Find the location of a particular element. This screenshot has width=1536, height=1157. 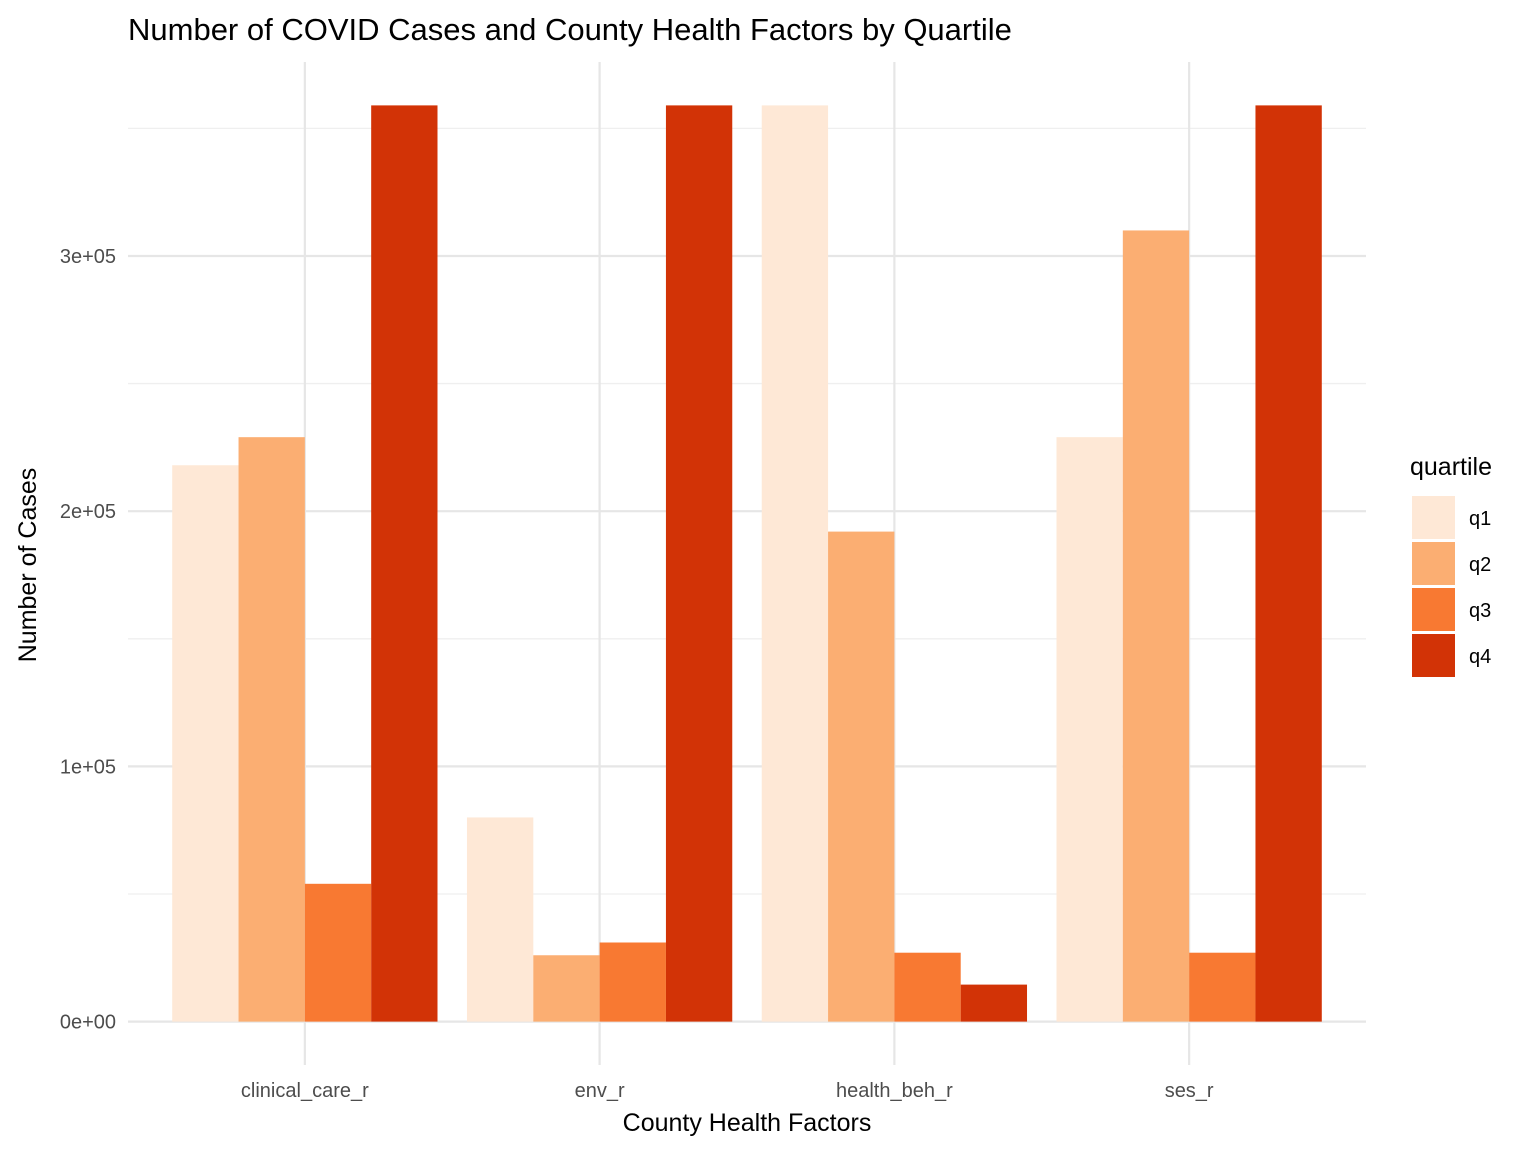

legend-key-q2 is located at coordinates (1433, 563).